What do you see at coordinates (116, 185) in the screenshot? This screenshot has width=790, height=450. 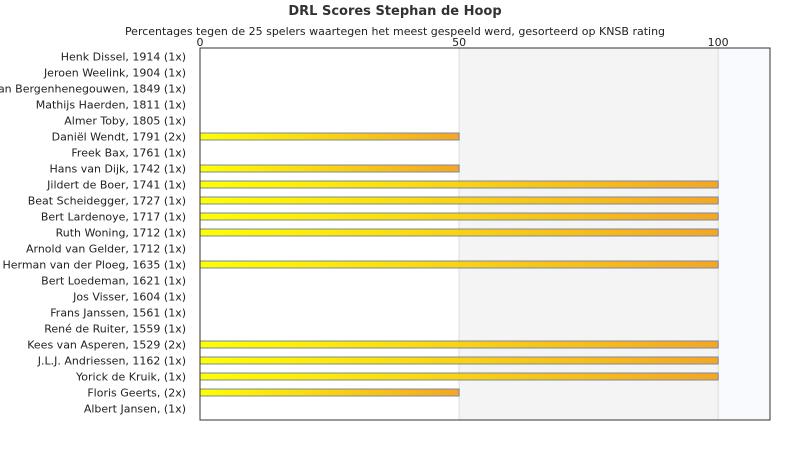 I see `category-label: Jildert de Boer, 1741 (1x)` at bounding box center [116, 185].